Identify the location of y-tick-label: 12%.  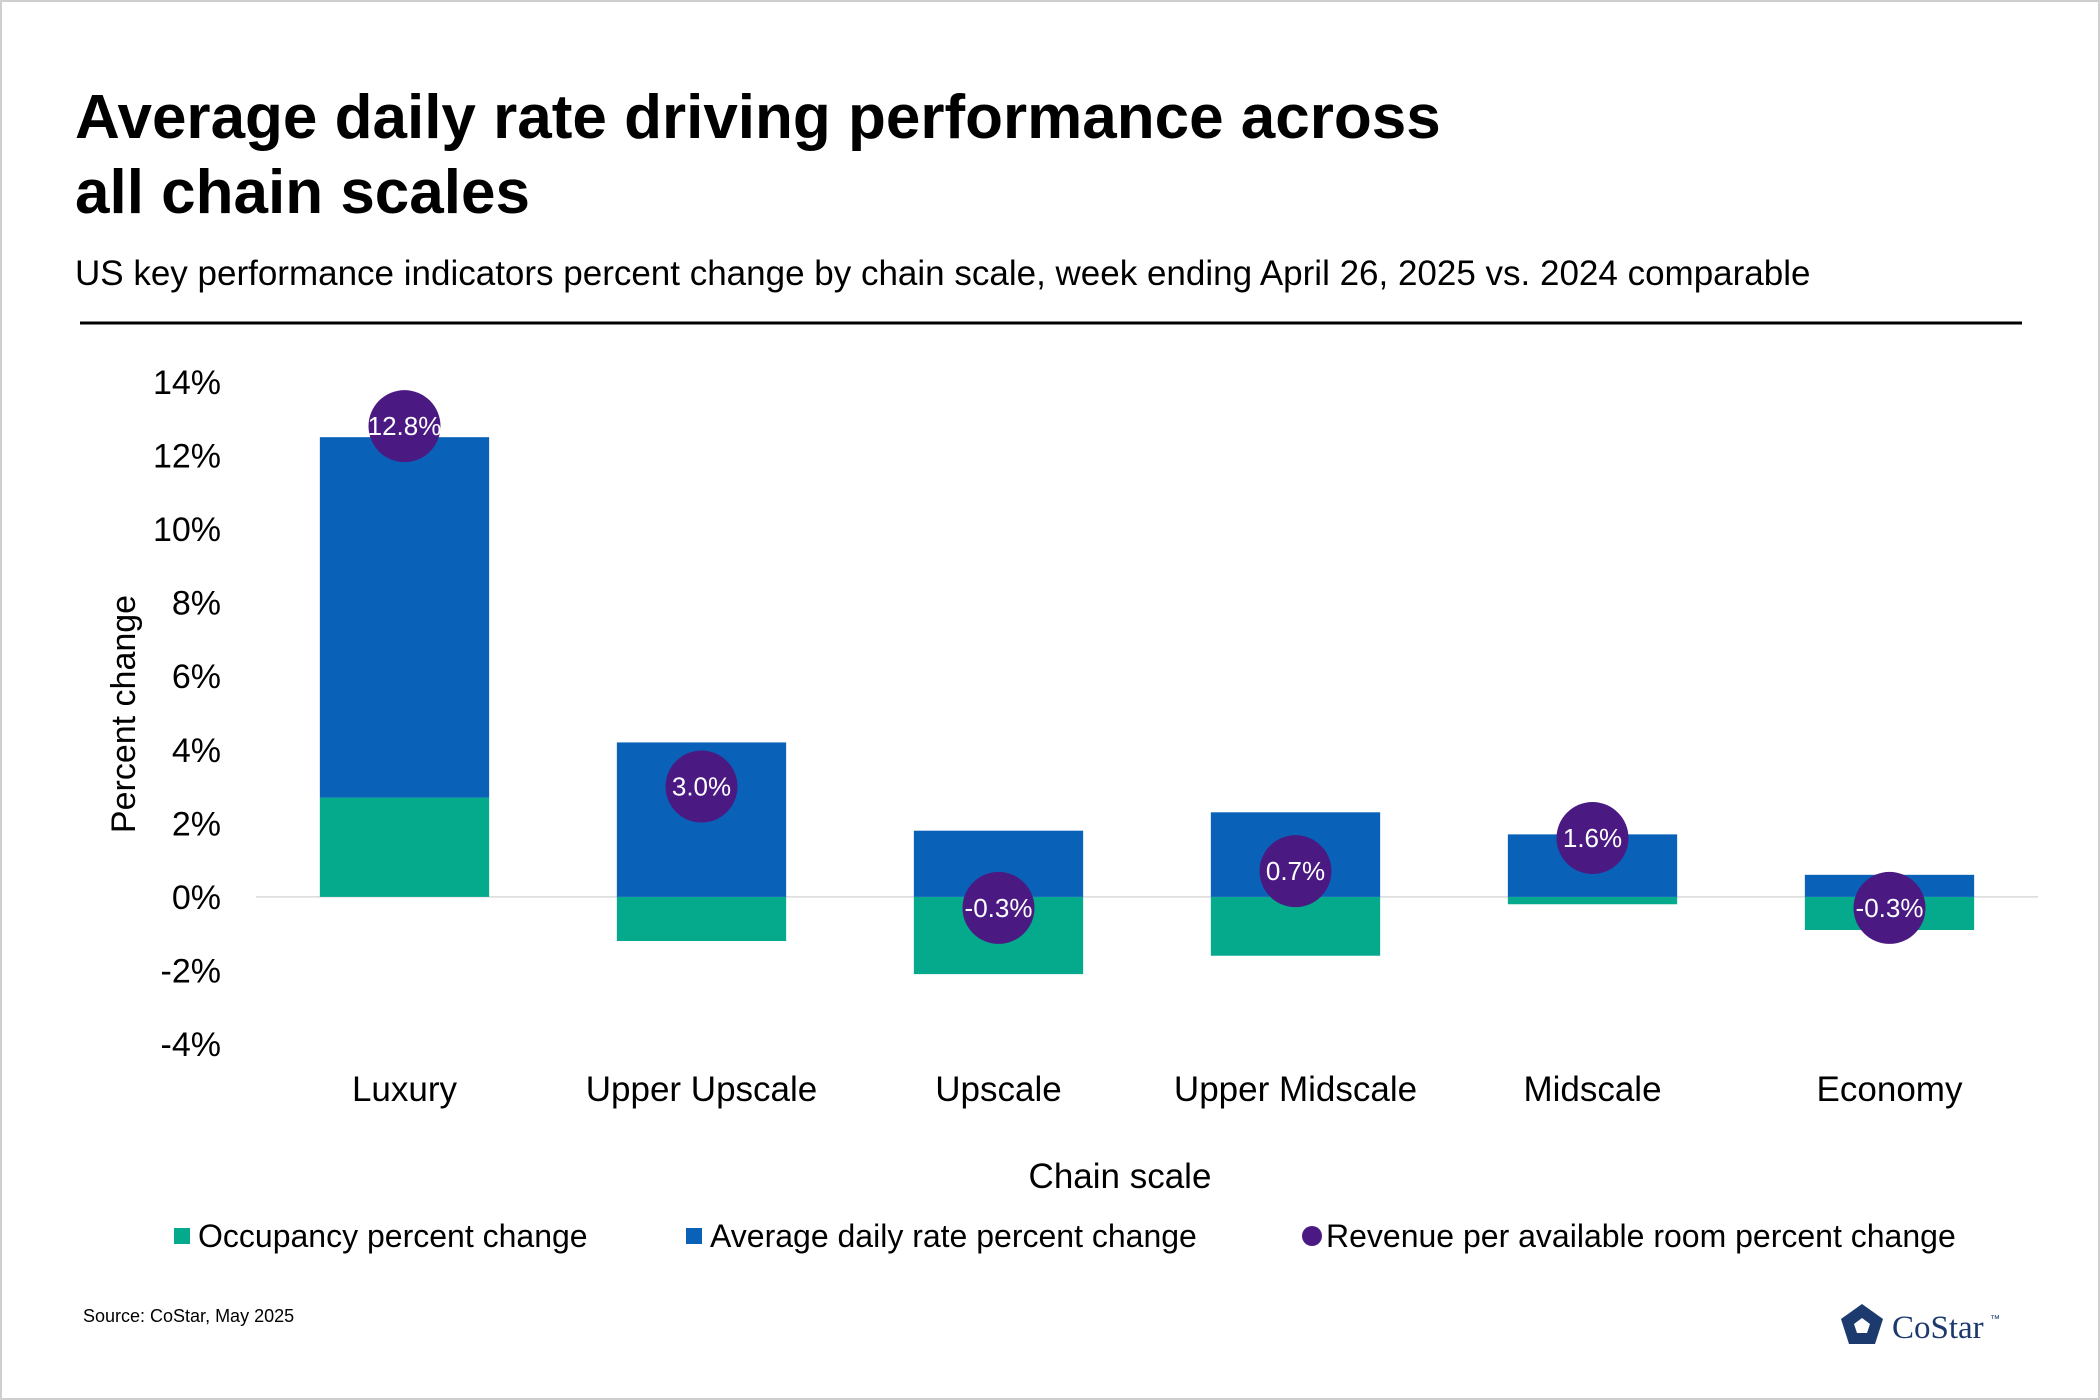
(187, 457).